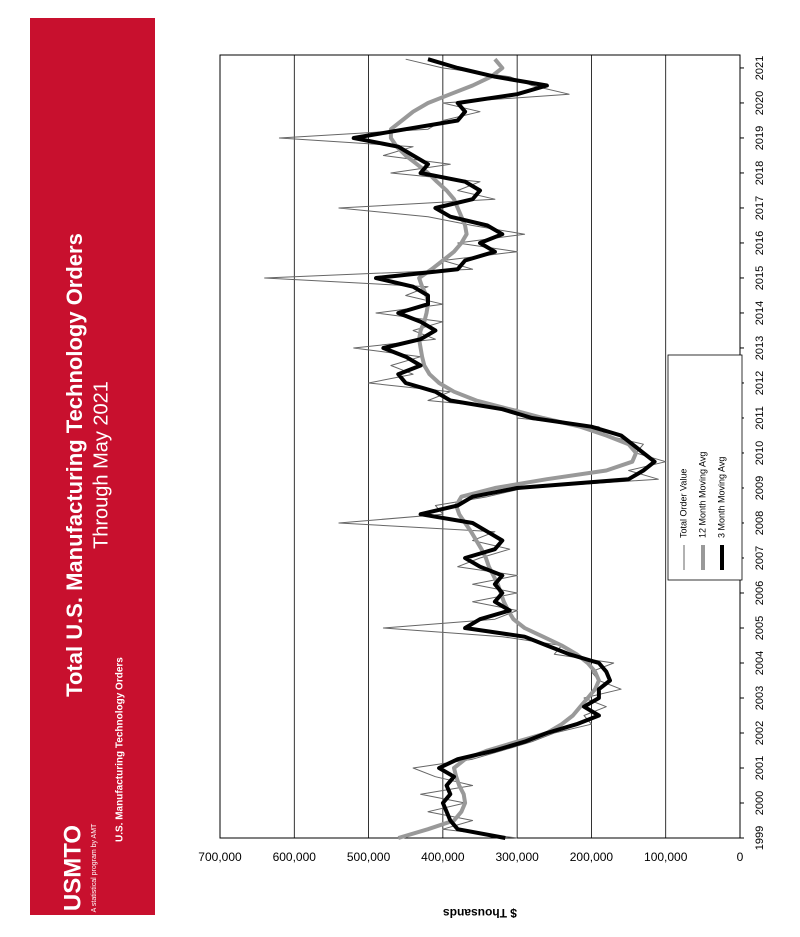 This screenshot has height=937, width=800. Describe the element at coordinates (760, 593) in the screenshot. I see `x-tick-label: 2006` at that location.